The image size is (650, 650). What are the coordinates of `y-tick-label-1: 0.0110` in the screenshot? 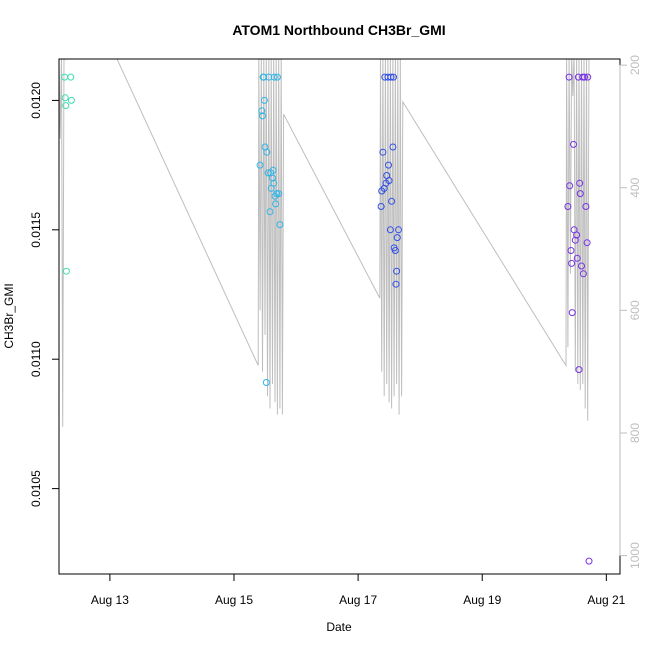 It's located at (36, 359).